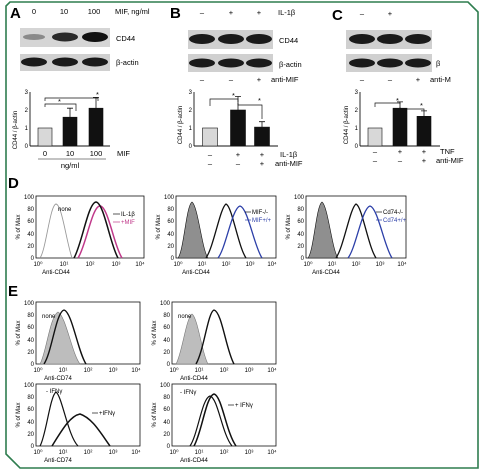 Image resolution: width=482 pixels, height=471 pixels. What do you see at coordinates (389, 39) in the screenshot?
I see `panel-c-blot-band1` at bounding box center [389, 39].